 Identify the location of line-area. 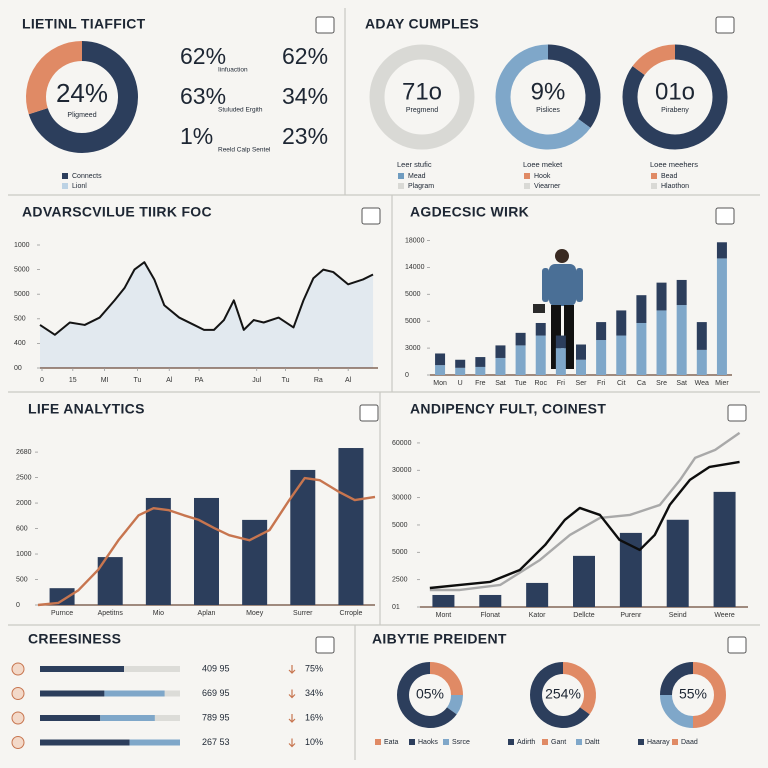
(207, 315).